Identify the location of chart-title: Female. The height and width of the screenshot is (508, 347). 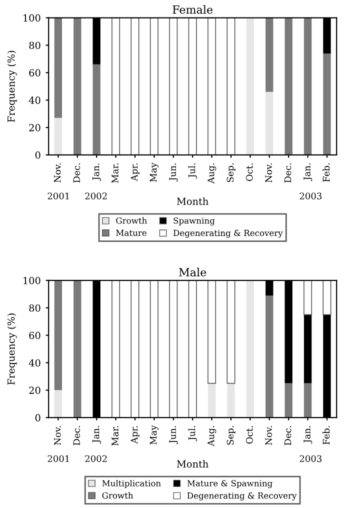
(192, 9).